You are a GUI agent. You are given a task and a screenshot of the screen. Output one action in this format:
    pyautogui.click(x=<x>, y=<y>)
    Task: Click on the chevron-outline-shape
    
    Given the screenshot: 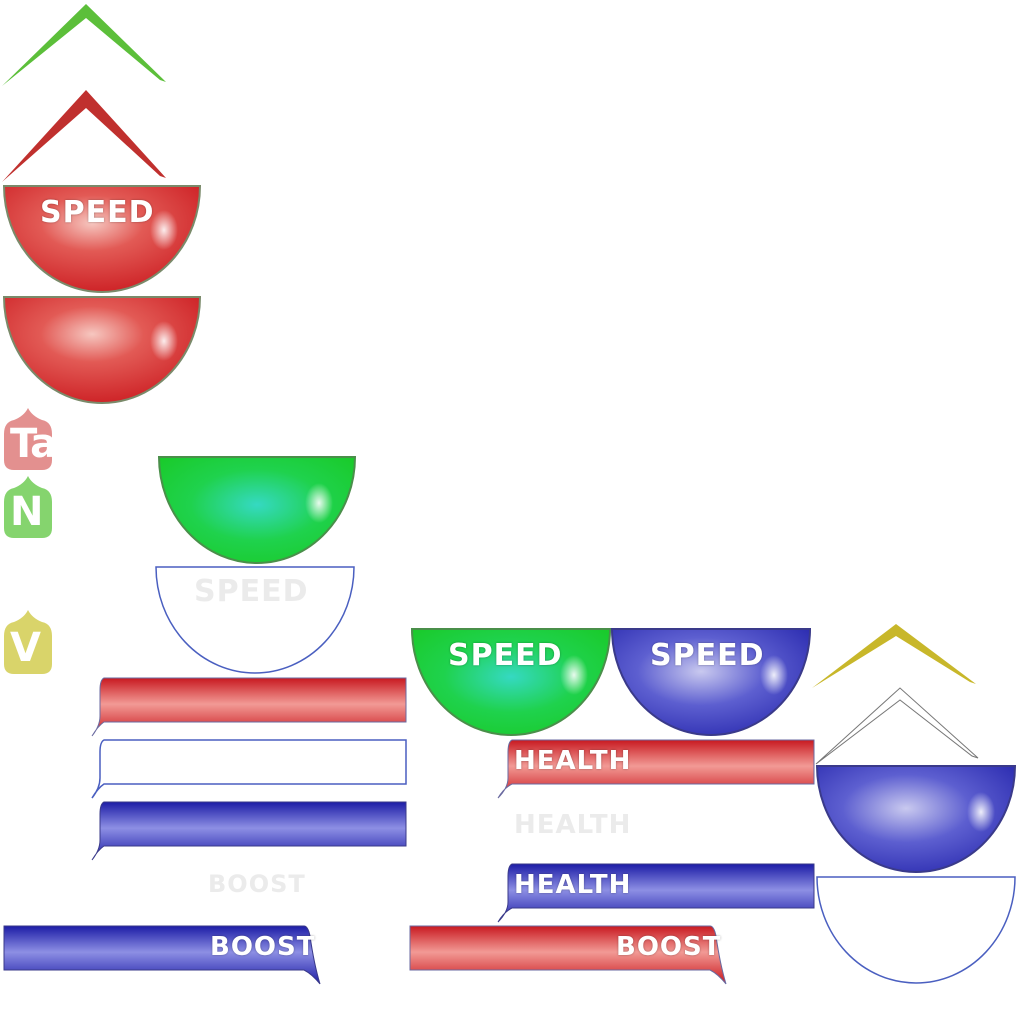 What is the action you would take?
    pyautogui.click(x=897, y=726)
    